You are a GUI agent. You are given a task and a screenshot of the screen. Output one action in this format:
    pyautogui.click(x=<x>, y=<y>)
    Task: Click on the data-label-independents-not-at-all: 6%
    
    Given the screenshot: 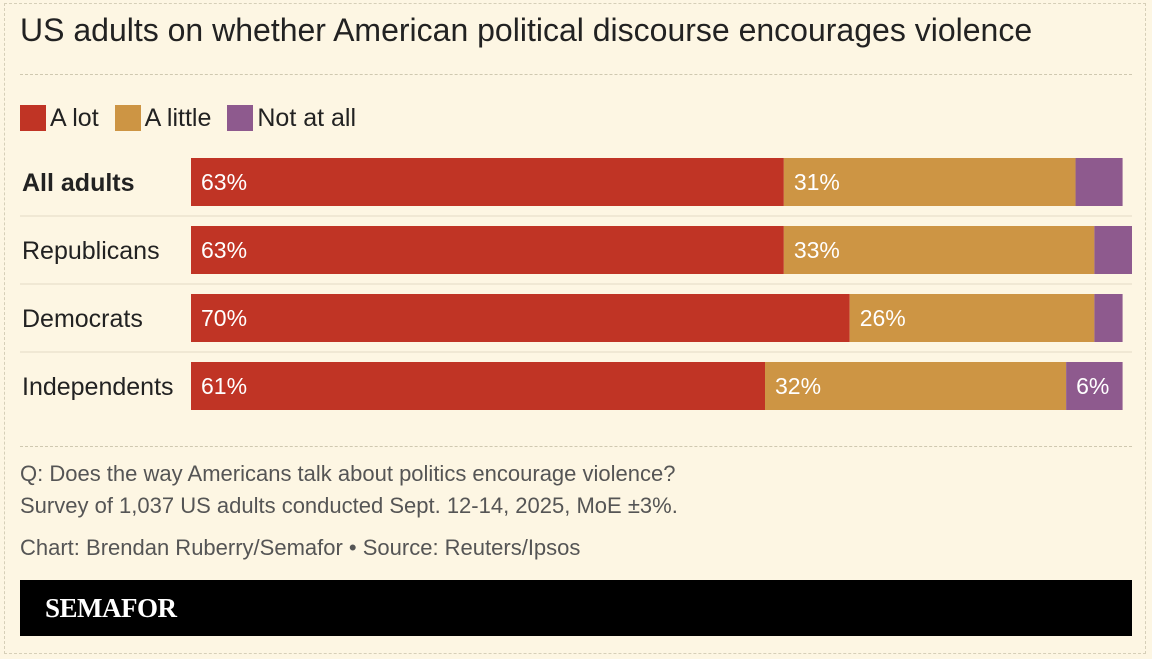 What is the action you would take?
    pyautogui.click(x=1092, y=386)
    